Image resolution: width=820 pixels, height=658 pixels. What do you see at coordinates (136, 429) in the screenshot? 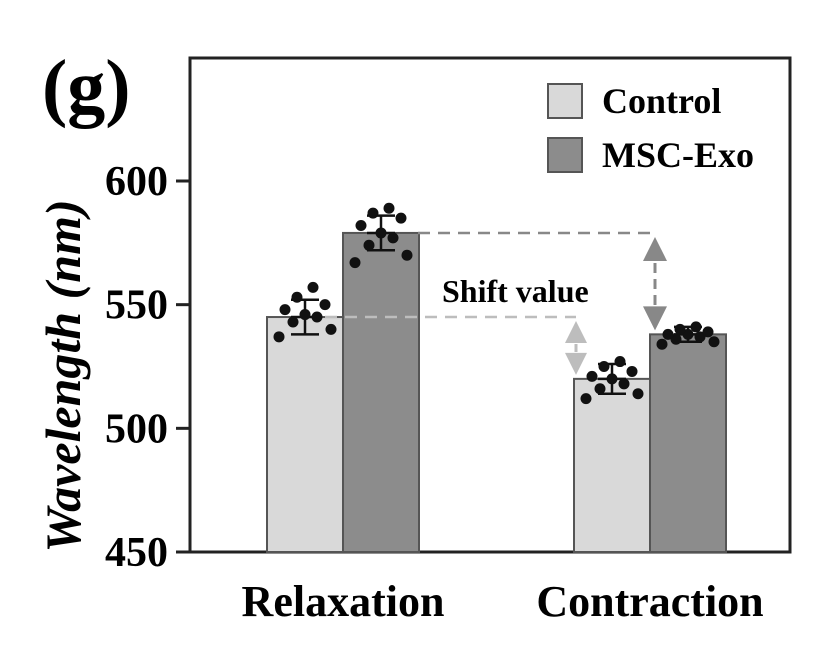
I see `y-tick-label: 500` at bounding box center [136, 429].